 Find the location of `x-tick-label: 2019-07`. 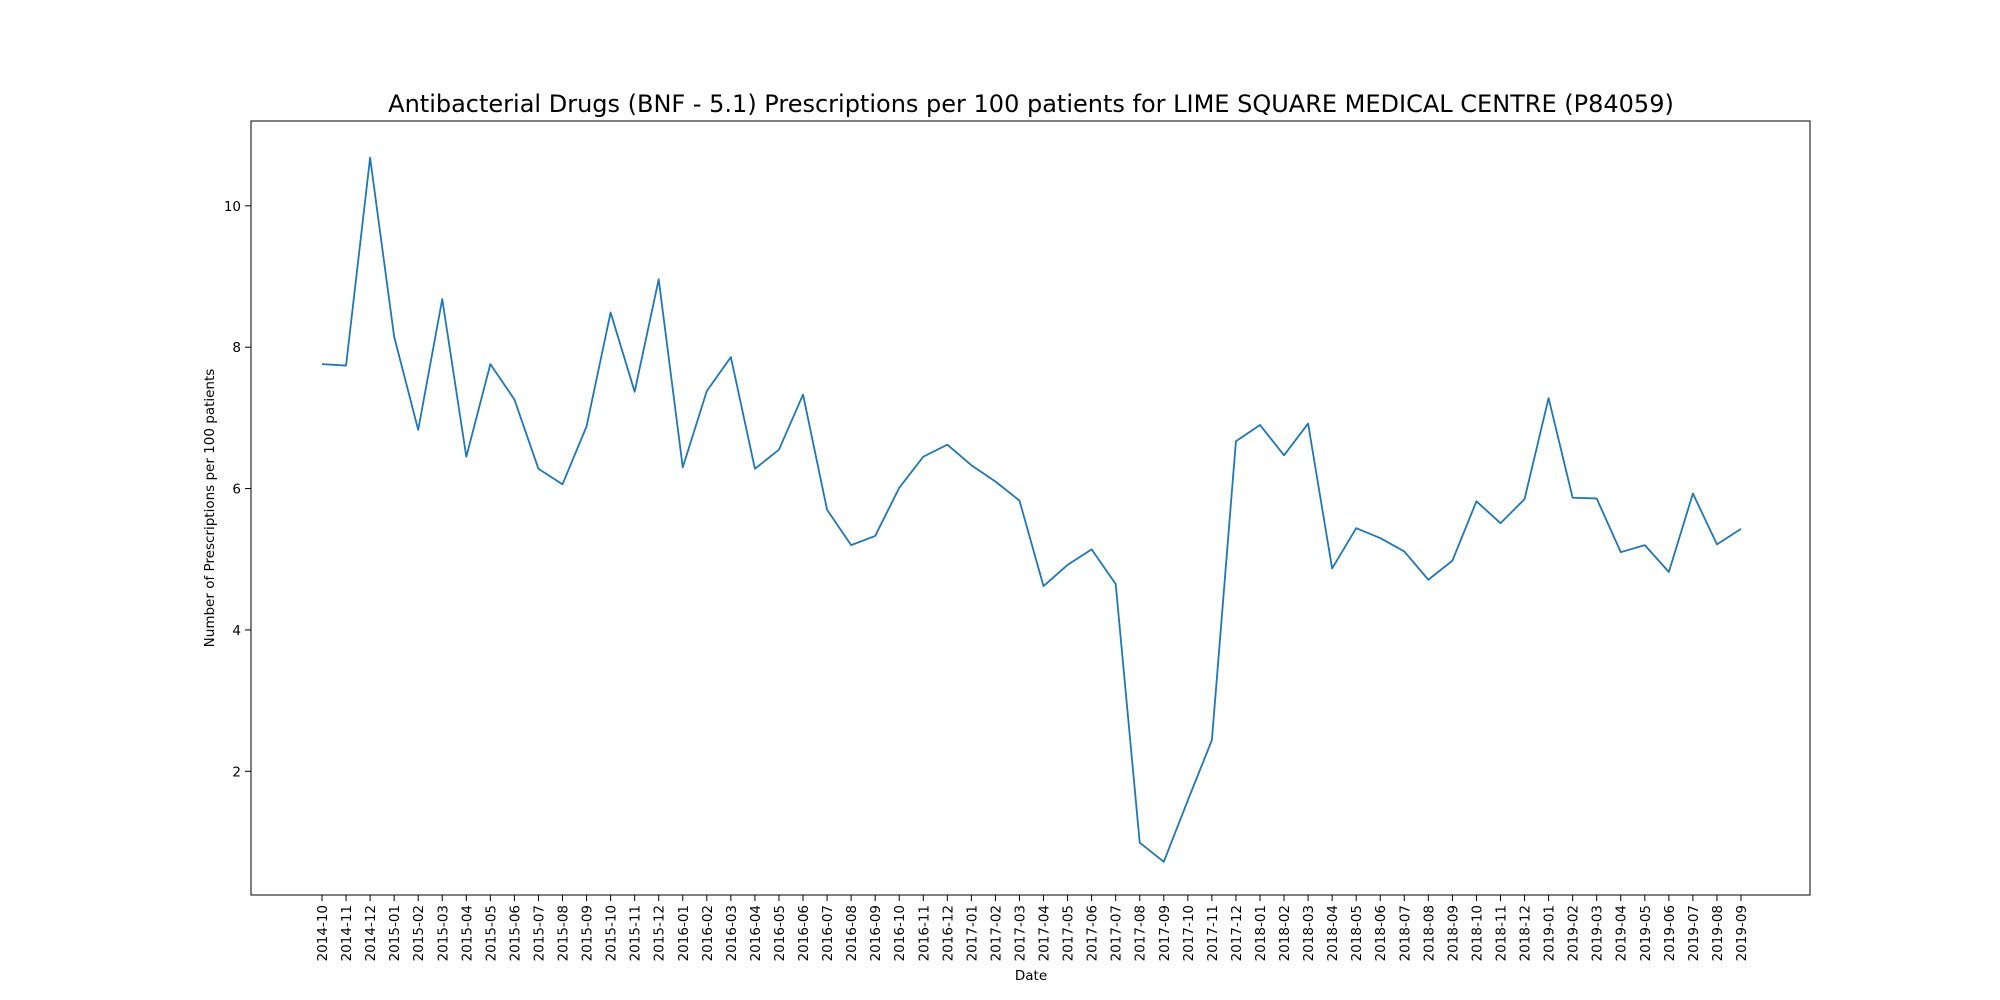

x-tick-label: 2019-07 is located at coordinates (1694, 933).